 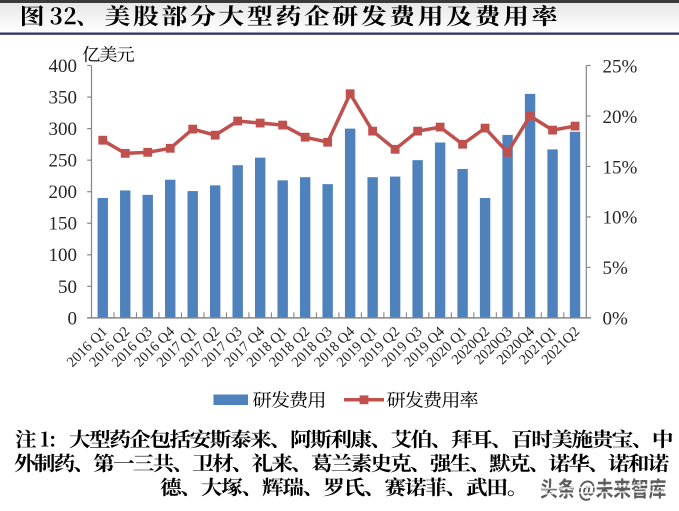 What do you see at coordinates (63, 97) in the screenshot?
I see `svg-text: 350` at bounding box center [63, 97].